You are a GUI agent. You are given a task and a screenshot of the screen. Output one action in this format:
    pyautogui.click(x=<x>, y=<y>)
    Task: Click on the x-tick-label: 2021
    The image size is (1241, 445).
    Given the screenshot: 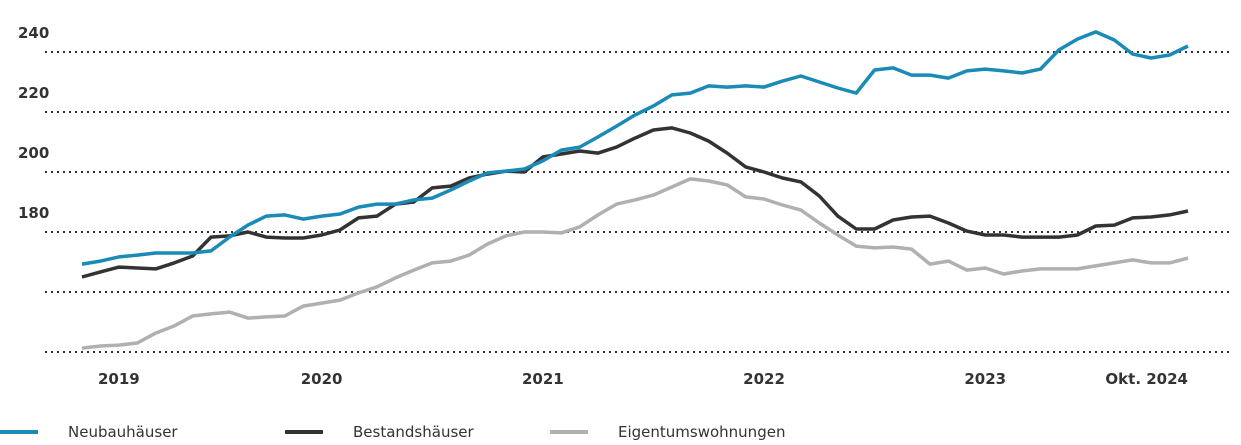 What is the action you would take?
    pyautogui.click(x=543, y=379)
    